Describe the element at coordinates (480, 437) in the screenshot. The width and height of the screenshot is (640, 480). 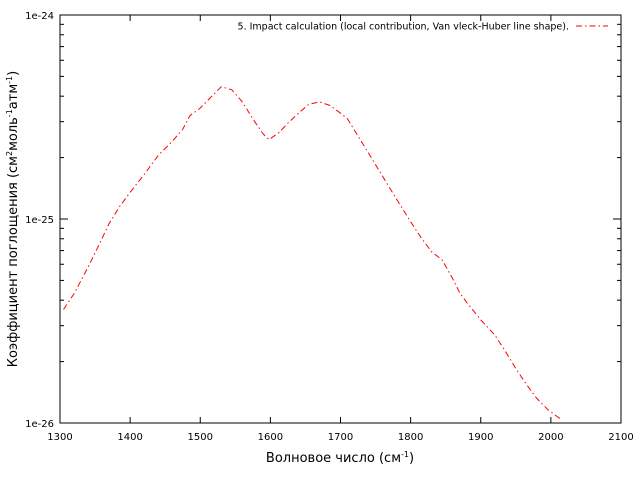
I see `x-tick-label: 1900` at that location.